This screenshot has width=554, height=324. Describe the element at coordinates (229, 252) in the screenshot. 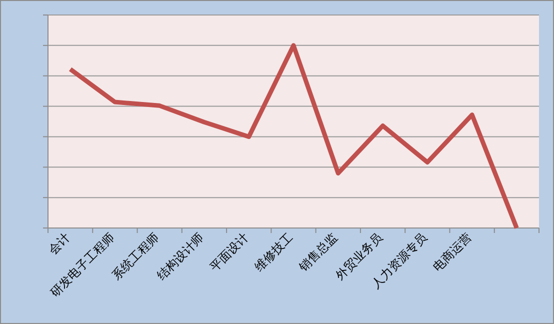

I see `x-tick-label: 平面设计` at that location.